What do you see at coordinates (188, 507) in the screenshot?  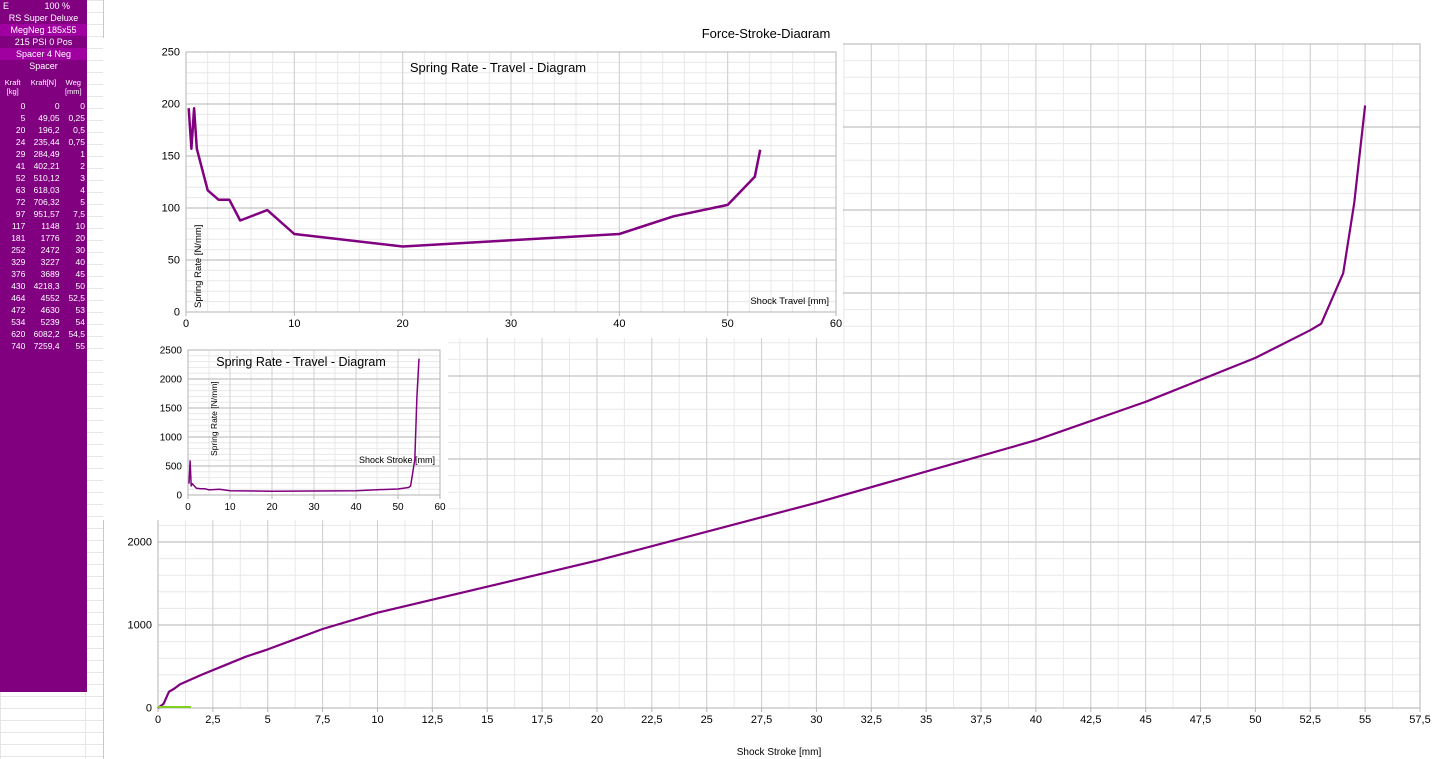 I see `x-tick-label: 0` at bounding box center [188, 507].